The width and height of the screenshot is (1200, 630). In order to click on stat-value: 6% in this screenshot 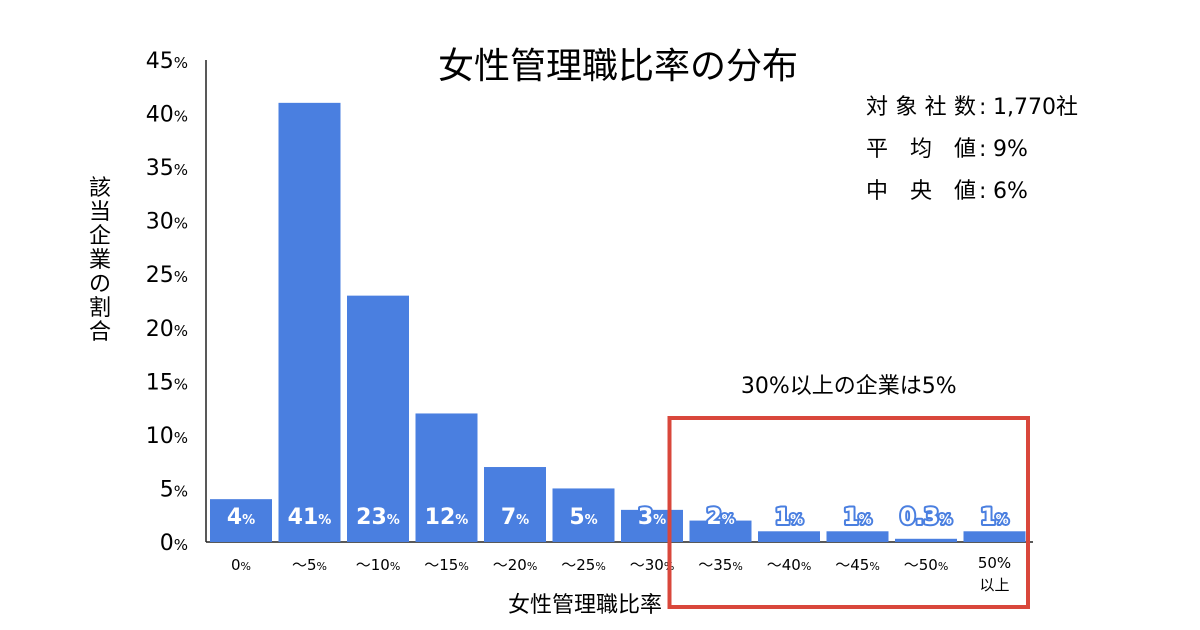, I will do `click(1010, 191)`.